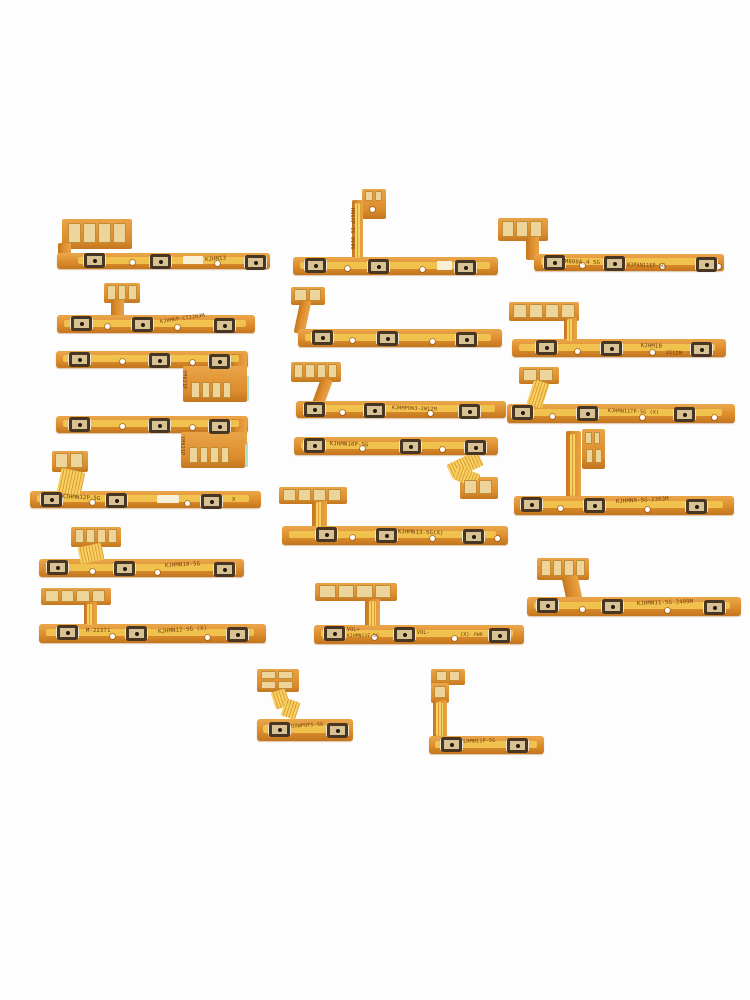 This screenshot has width=750, height=1000. Describe the element at coordinates (182, 630) in the screenshot. I see `print-label: KJHMN12-5G (X)` at that location.